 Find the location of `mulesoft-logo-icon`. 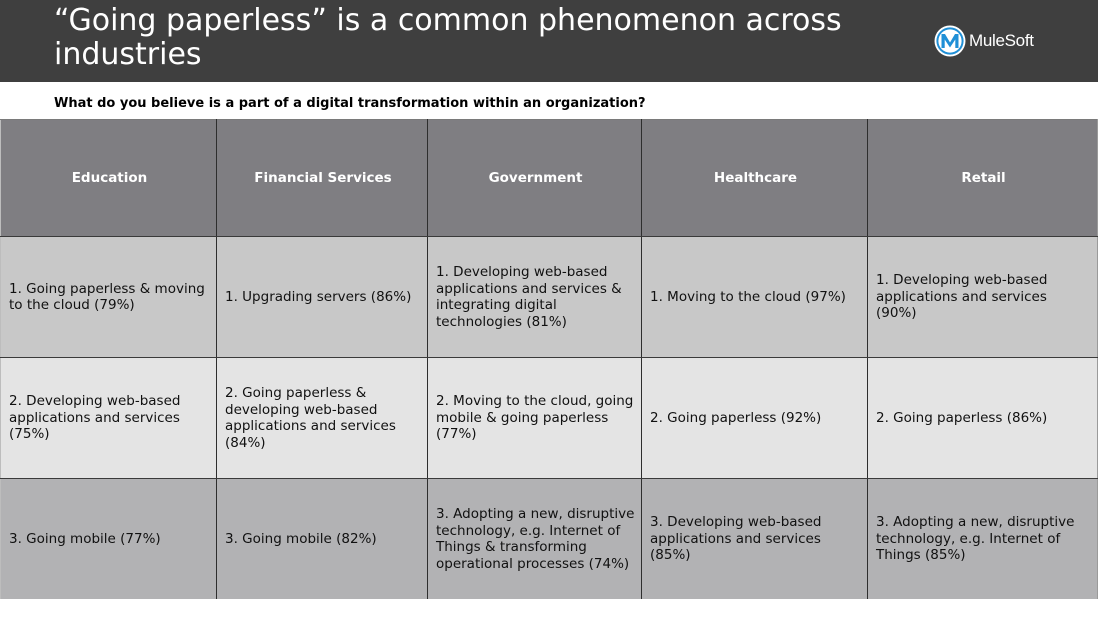

mulesoft-logo-icon is located at coordinates (950, 41).